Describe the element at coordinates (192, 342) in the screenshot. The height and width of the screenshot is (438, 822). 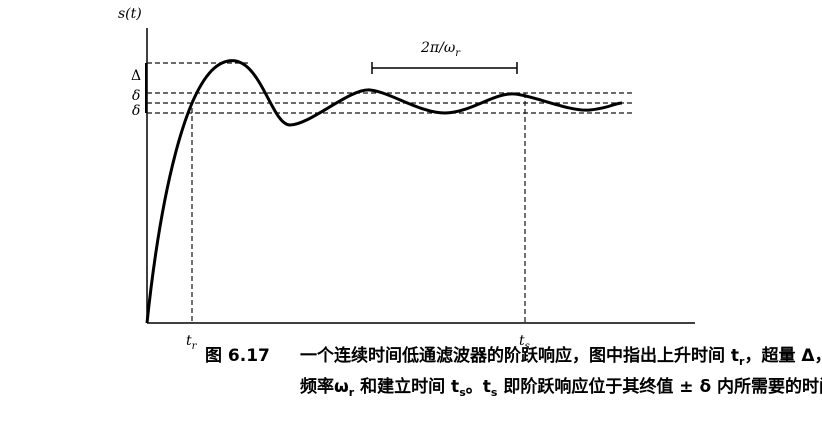
I see `rise-time-label: tr` at that location.